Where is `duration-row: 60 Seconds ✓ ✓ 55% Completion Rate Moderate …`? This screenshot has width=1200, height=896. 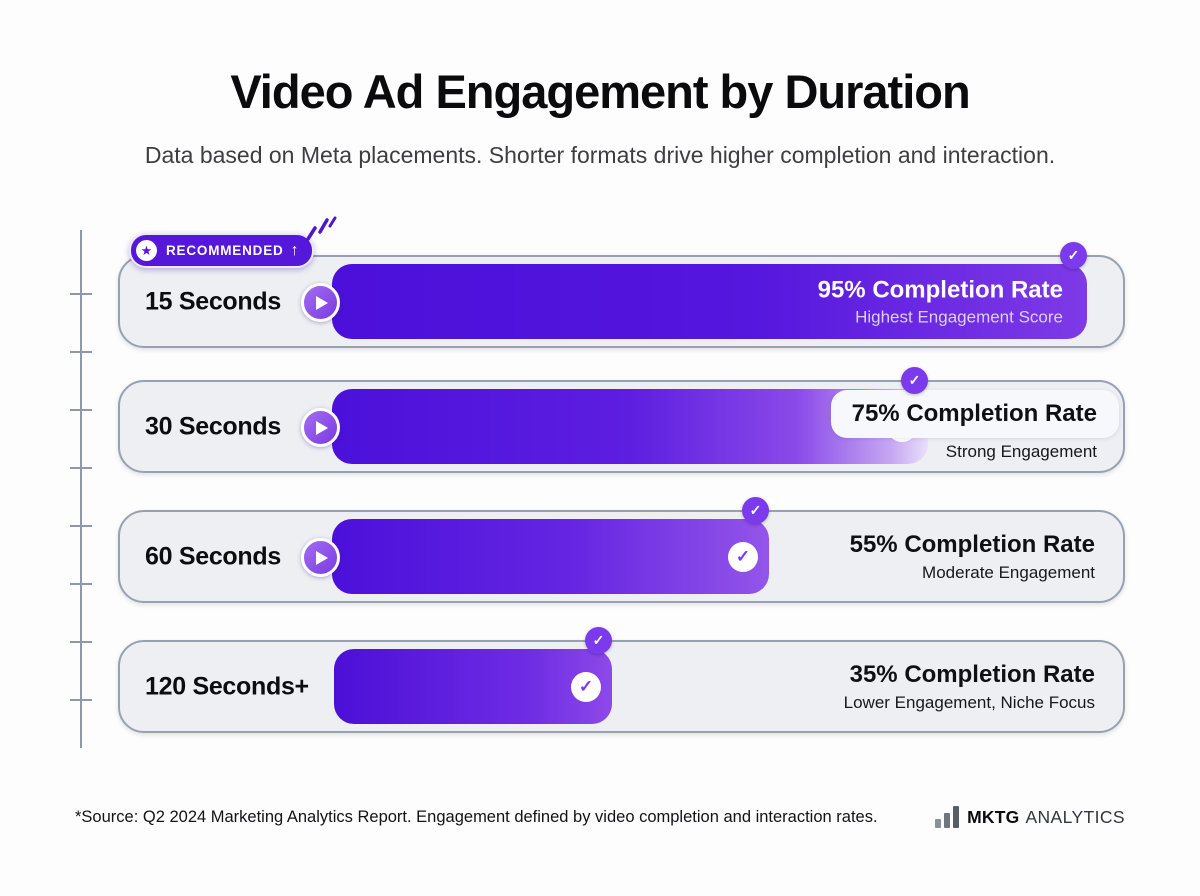
duration-row: 60 Seconds ✓ ✓ 55% Completion Rate Moderate … is located at coordinates (621, 550).